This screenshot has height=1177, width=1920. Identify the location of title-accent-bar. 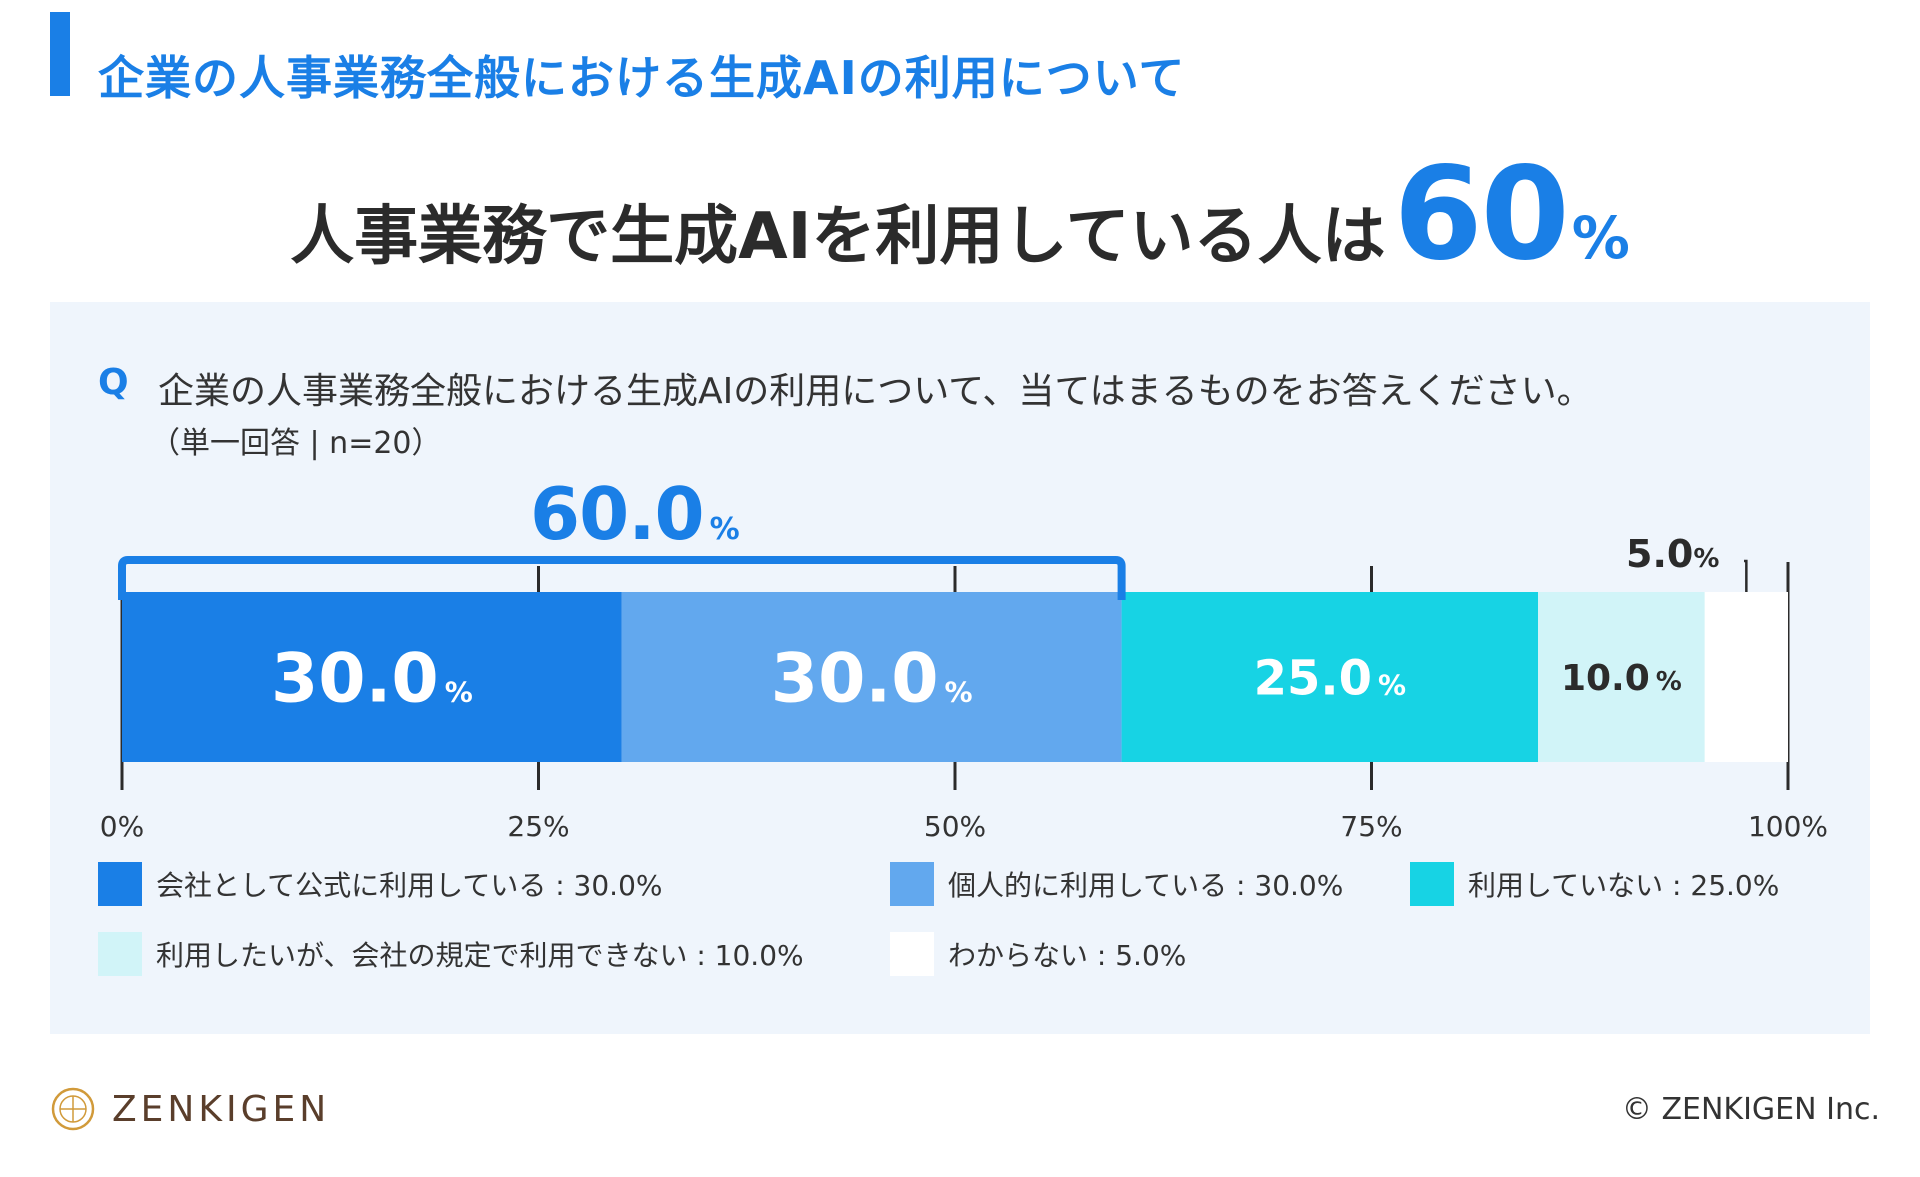
(60, 54).